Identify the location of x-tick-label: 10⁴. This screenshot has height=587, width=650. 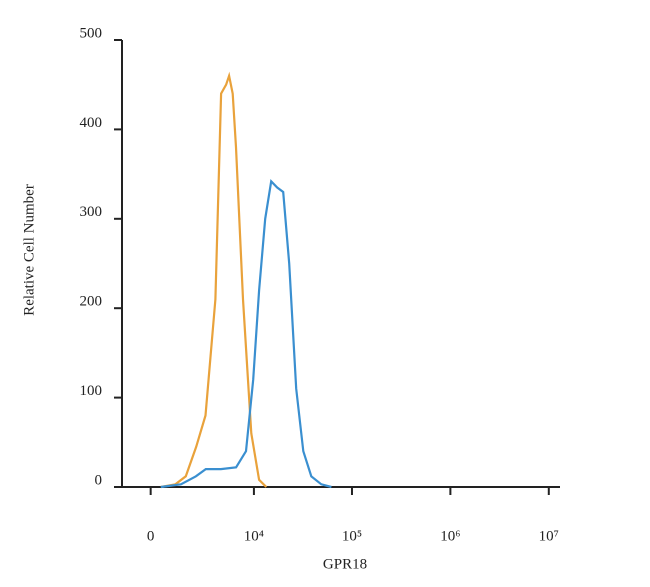
(254, 536).